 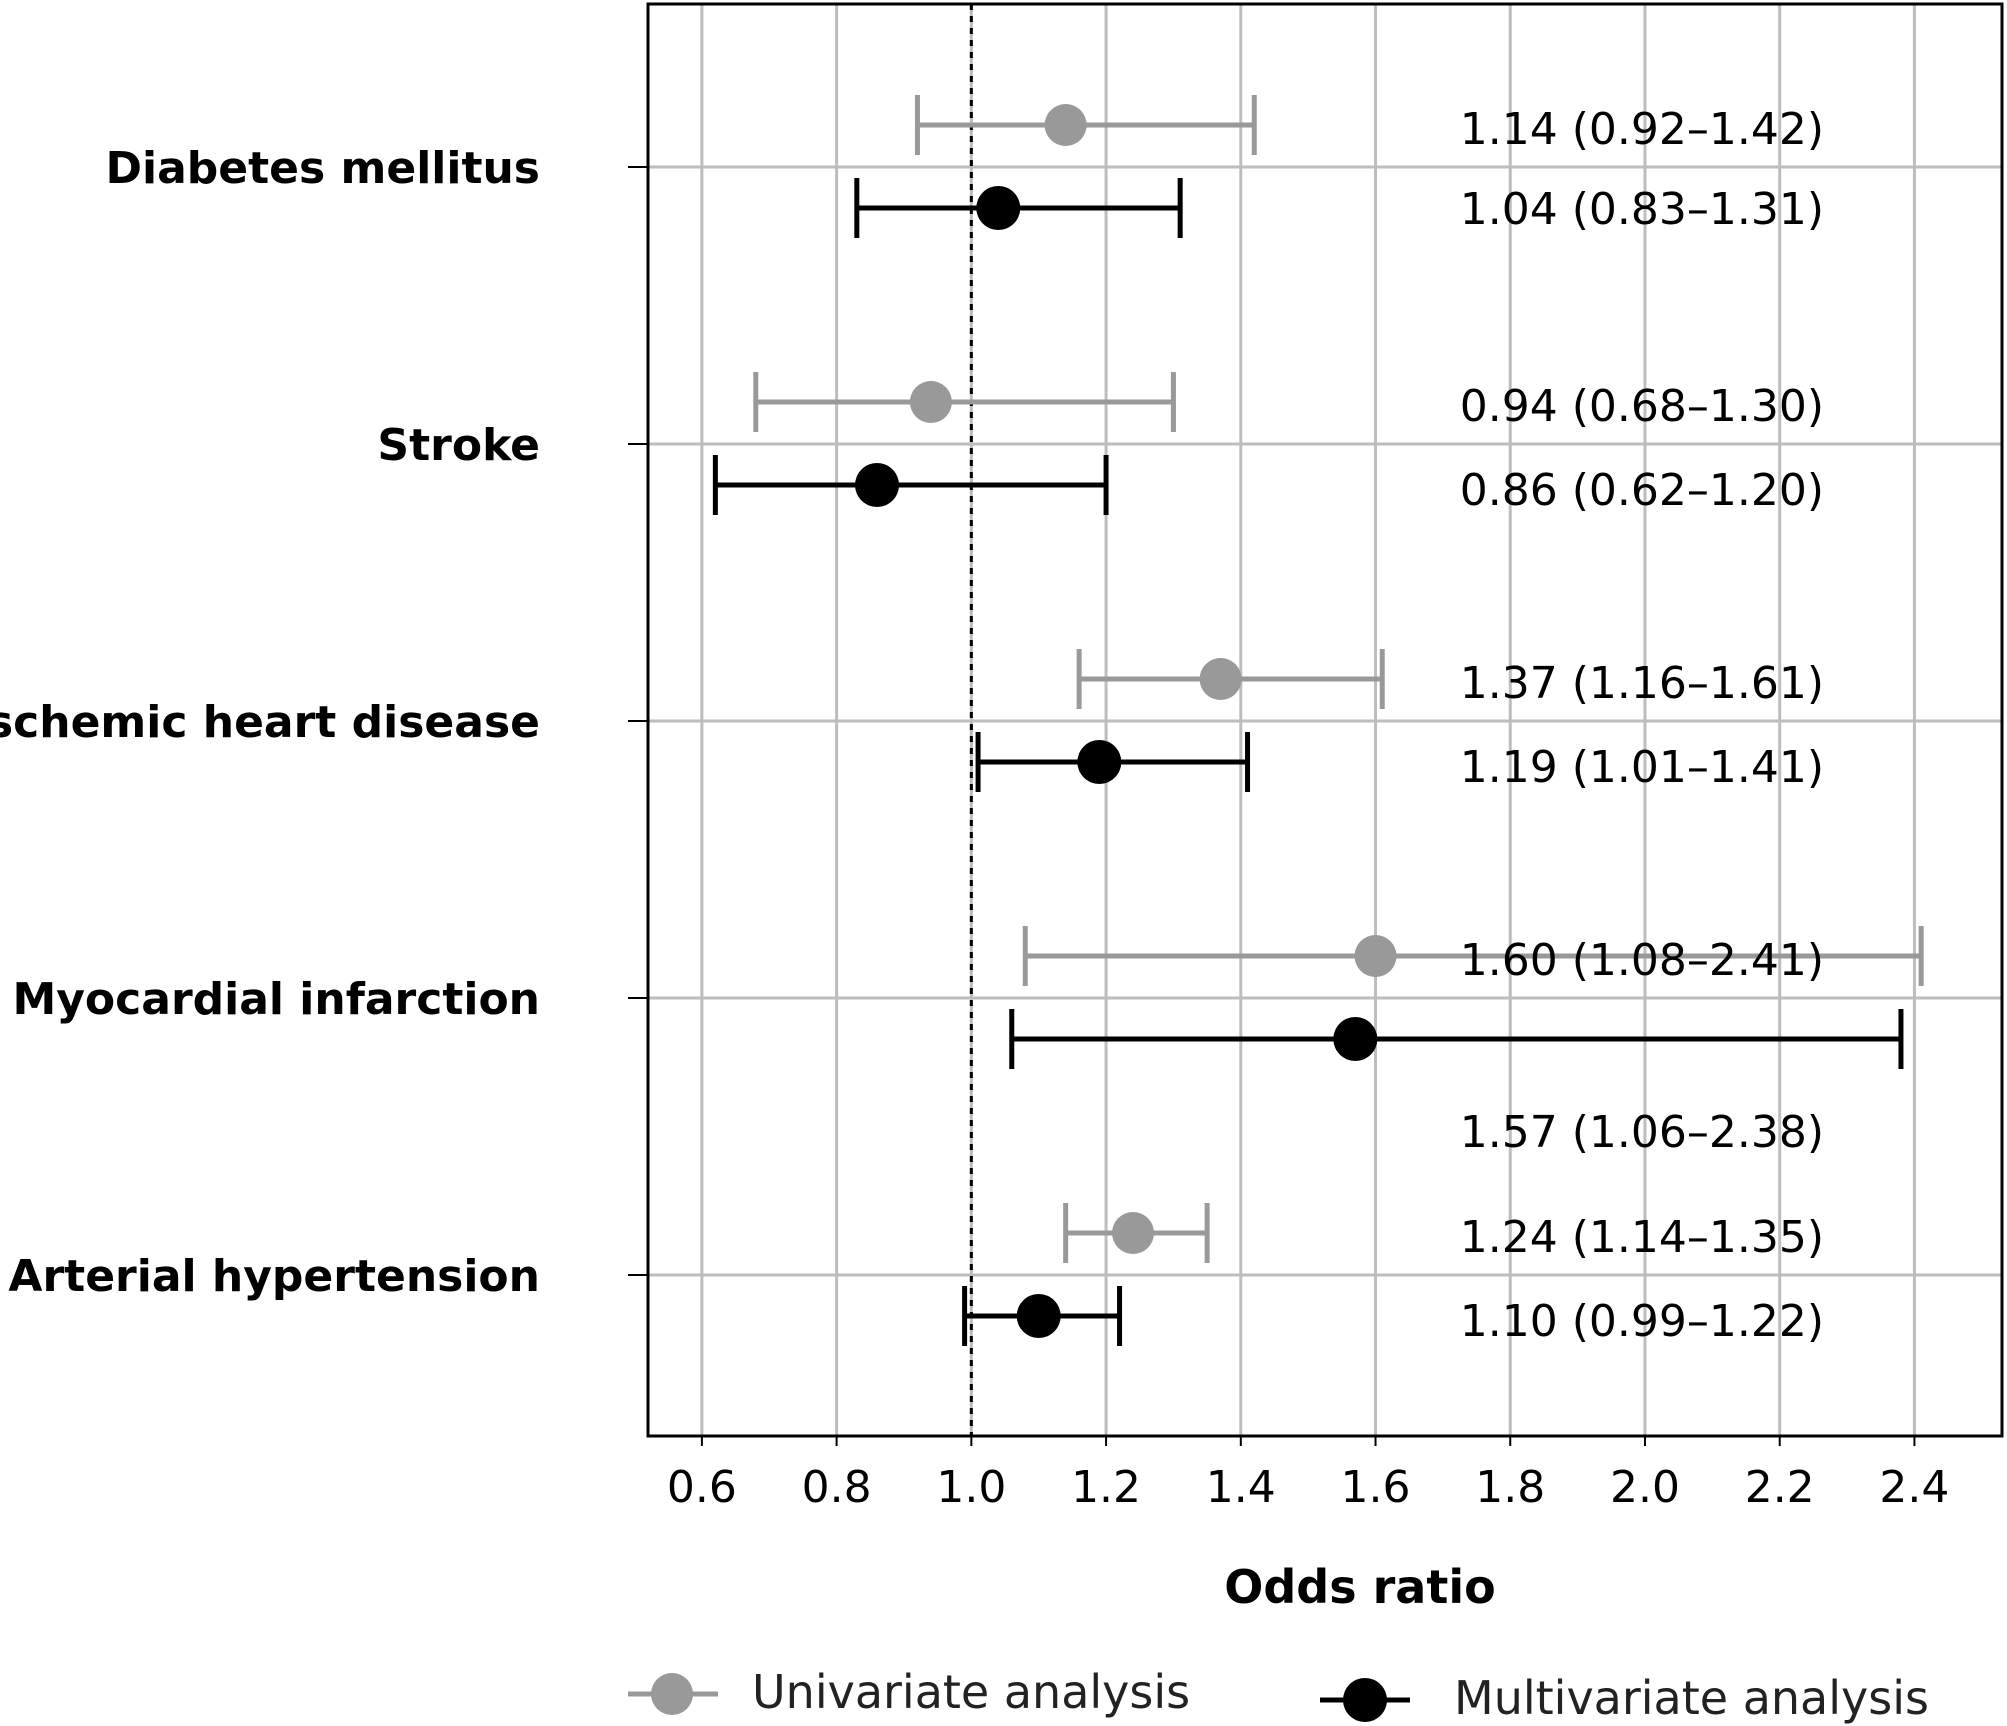 What do you see at coordinates (1645, 1487) in the screenshot?
I see `x-tick-label: 2.0` at bounding box center [1645, 1487].